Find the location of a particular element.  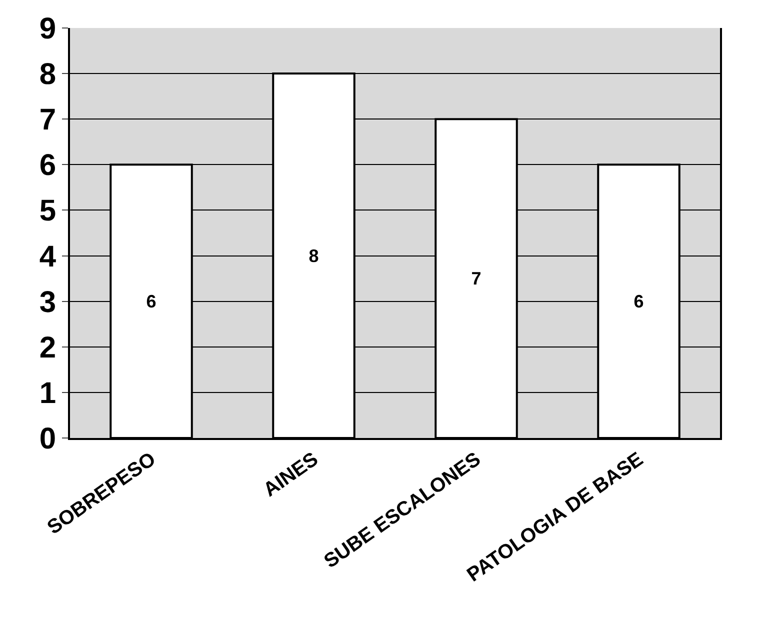

y-tick-label: 5 is located at coordinates (47, 211).